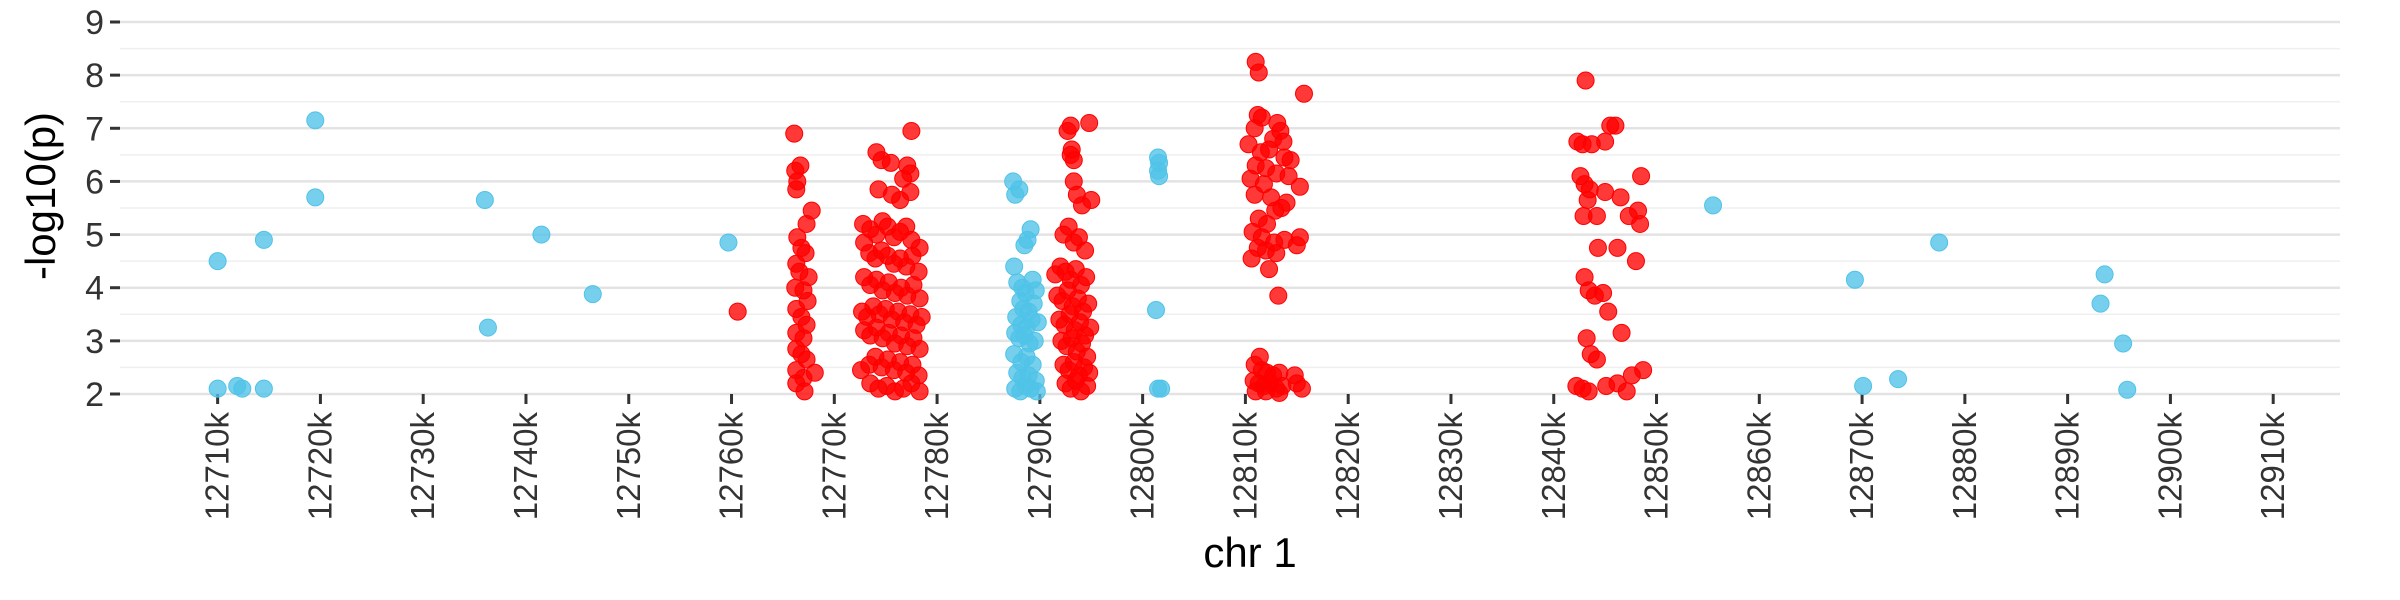 This screenshot has height=600, width=2400. Describe the element at coordinates (2169, 466) in the screenshot. I see `x-tick-label: 12900k` at that location.